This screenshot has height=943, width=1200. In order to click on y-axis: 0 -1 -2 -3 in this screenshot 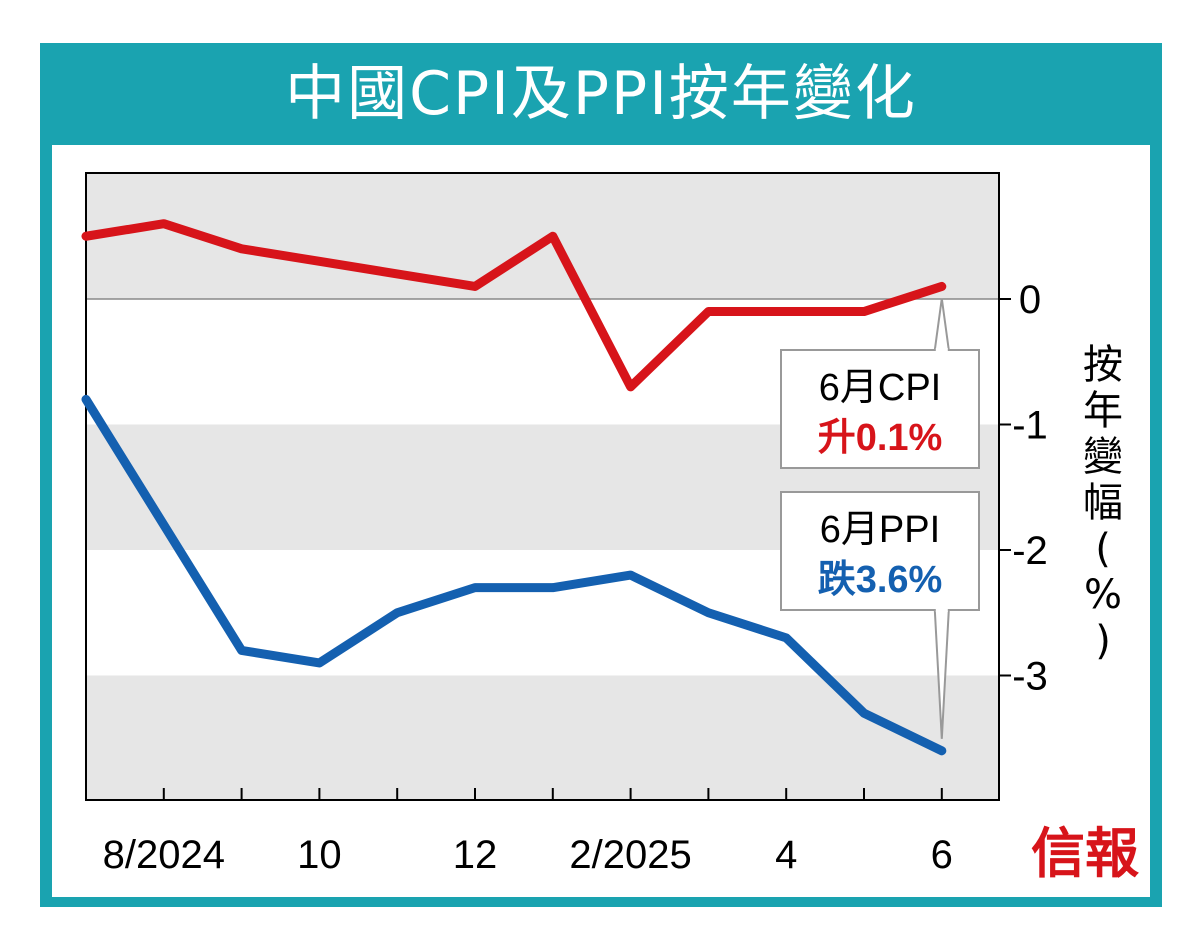, I will do `click(1023, 488)`.